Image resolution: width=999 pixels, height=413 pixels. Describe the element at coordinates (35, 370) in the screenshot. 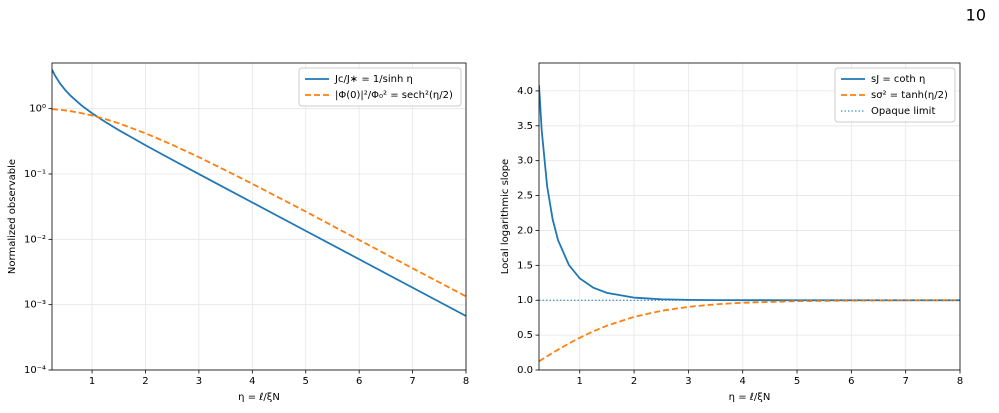

I see `y-tick-label: 10⁻⁴` at that location.